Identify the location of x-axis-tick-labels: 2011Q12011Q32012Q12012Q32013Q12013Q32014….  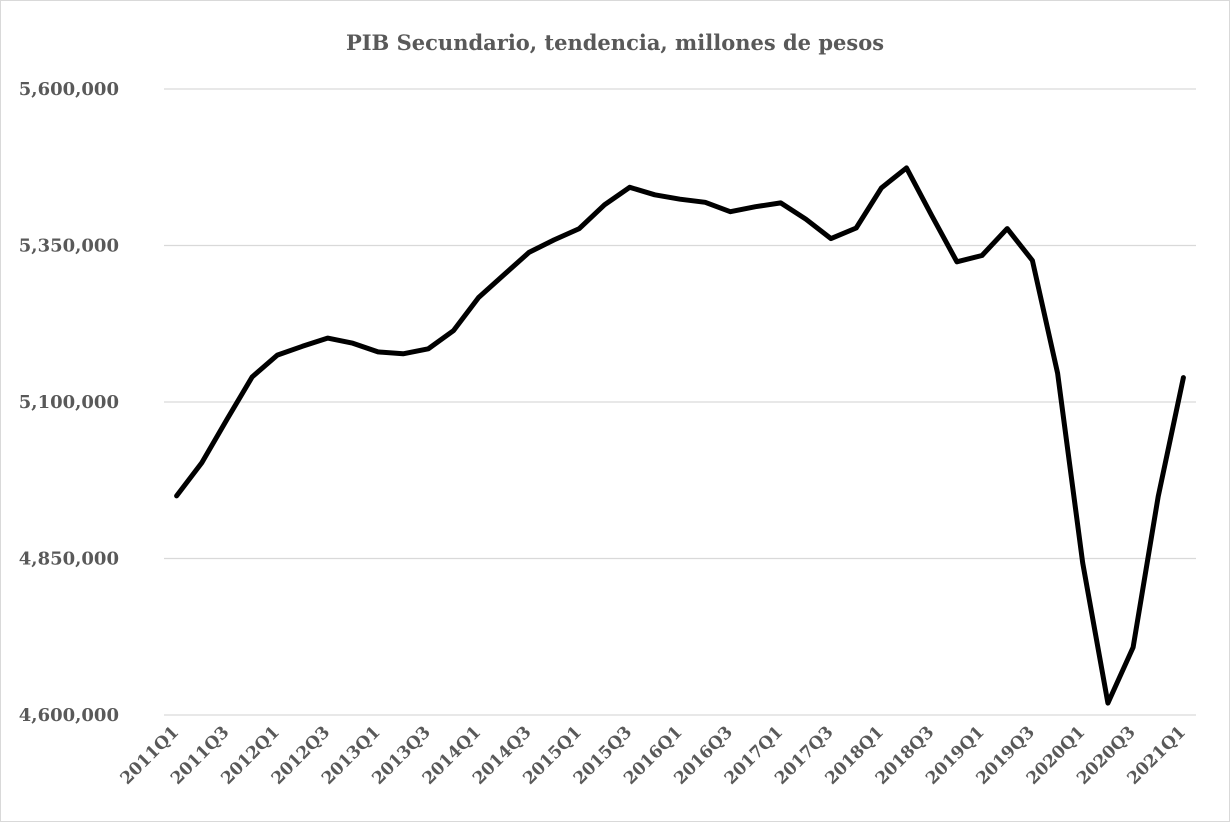
(653, 755).